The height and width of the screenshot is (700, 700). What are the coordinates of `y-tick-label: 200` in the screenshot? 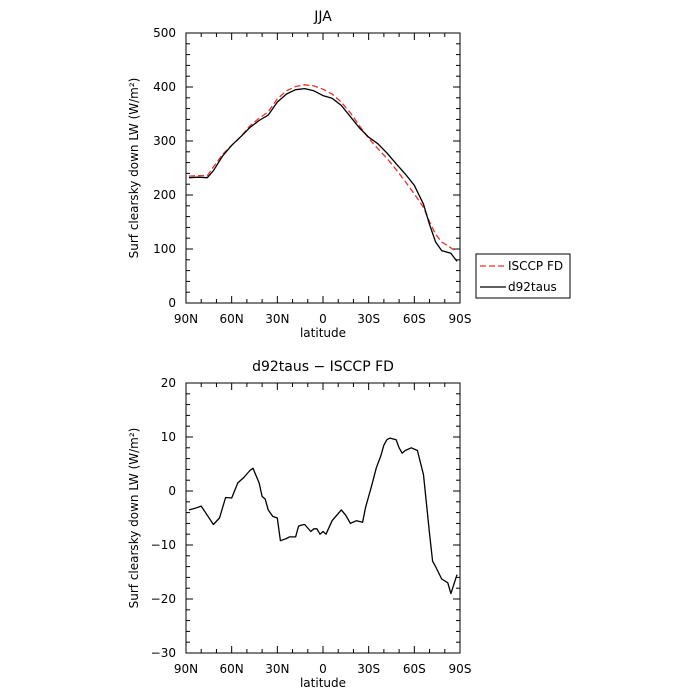 It's located at (164, 195).